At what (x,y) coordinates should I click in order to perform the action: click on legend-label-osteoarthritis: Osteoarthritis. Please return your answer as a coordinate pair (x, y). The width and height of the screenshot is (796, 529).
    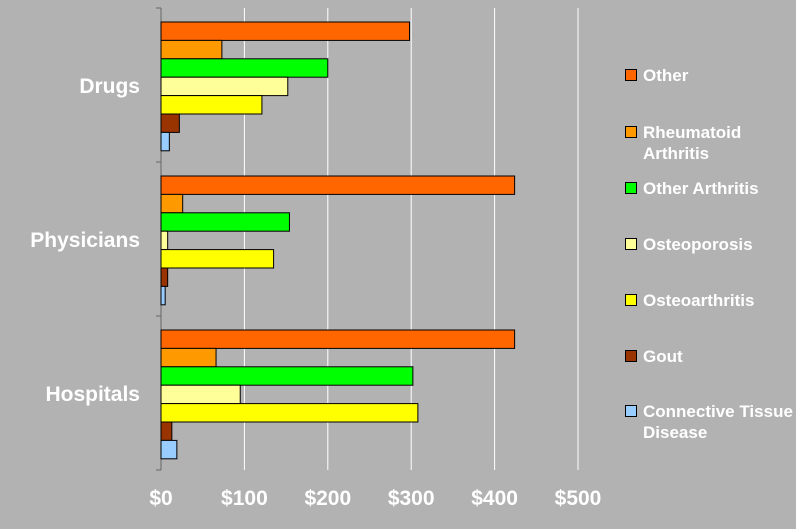
    Looking at the image, I should click on (699, 300).